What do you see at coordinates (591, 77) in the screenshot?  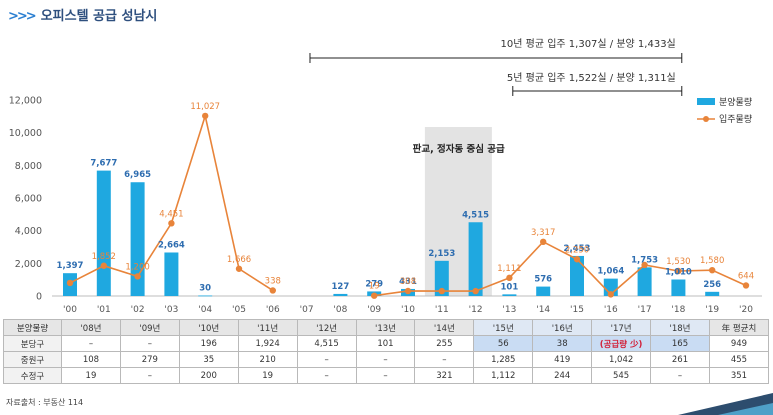 I see `avg5-label: 5년 평균 입주 1,522실 / 분양 1,311실` at bounding box center [591, 77].